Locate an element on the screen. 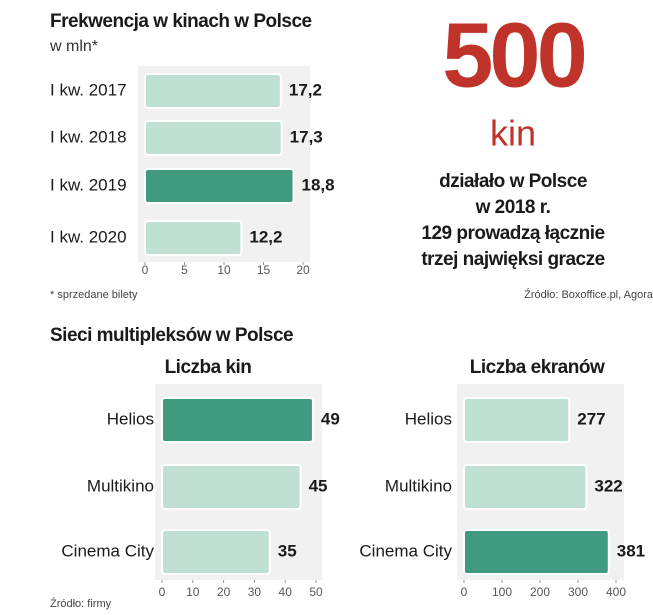 The width and height of the screenshot is (653, 615). category-label: I kw. 2017 is located at coordinates (88, 89).